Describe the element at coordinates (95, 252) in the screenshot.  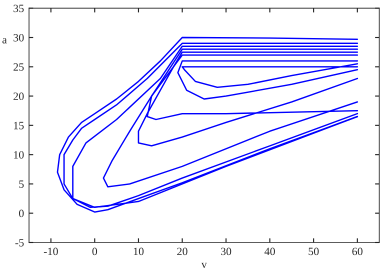
I see `x-tick-label: 0` at that location.